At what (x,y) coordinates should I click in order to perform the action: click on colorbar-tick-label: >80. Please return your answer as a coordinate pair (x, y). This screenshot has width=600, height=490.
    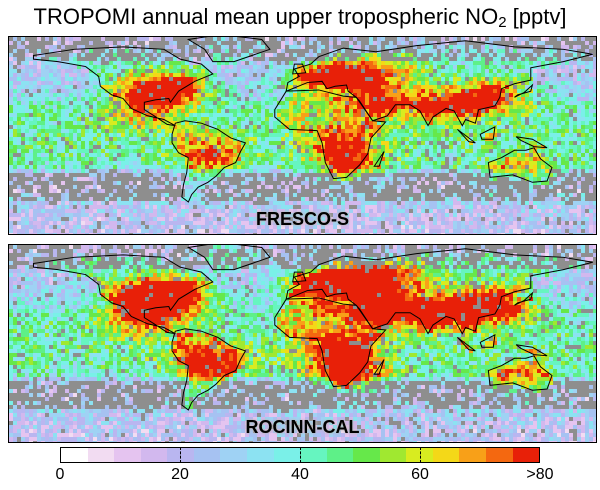
    Looking at the image, I should click on (540, 474).